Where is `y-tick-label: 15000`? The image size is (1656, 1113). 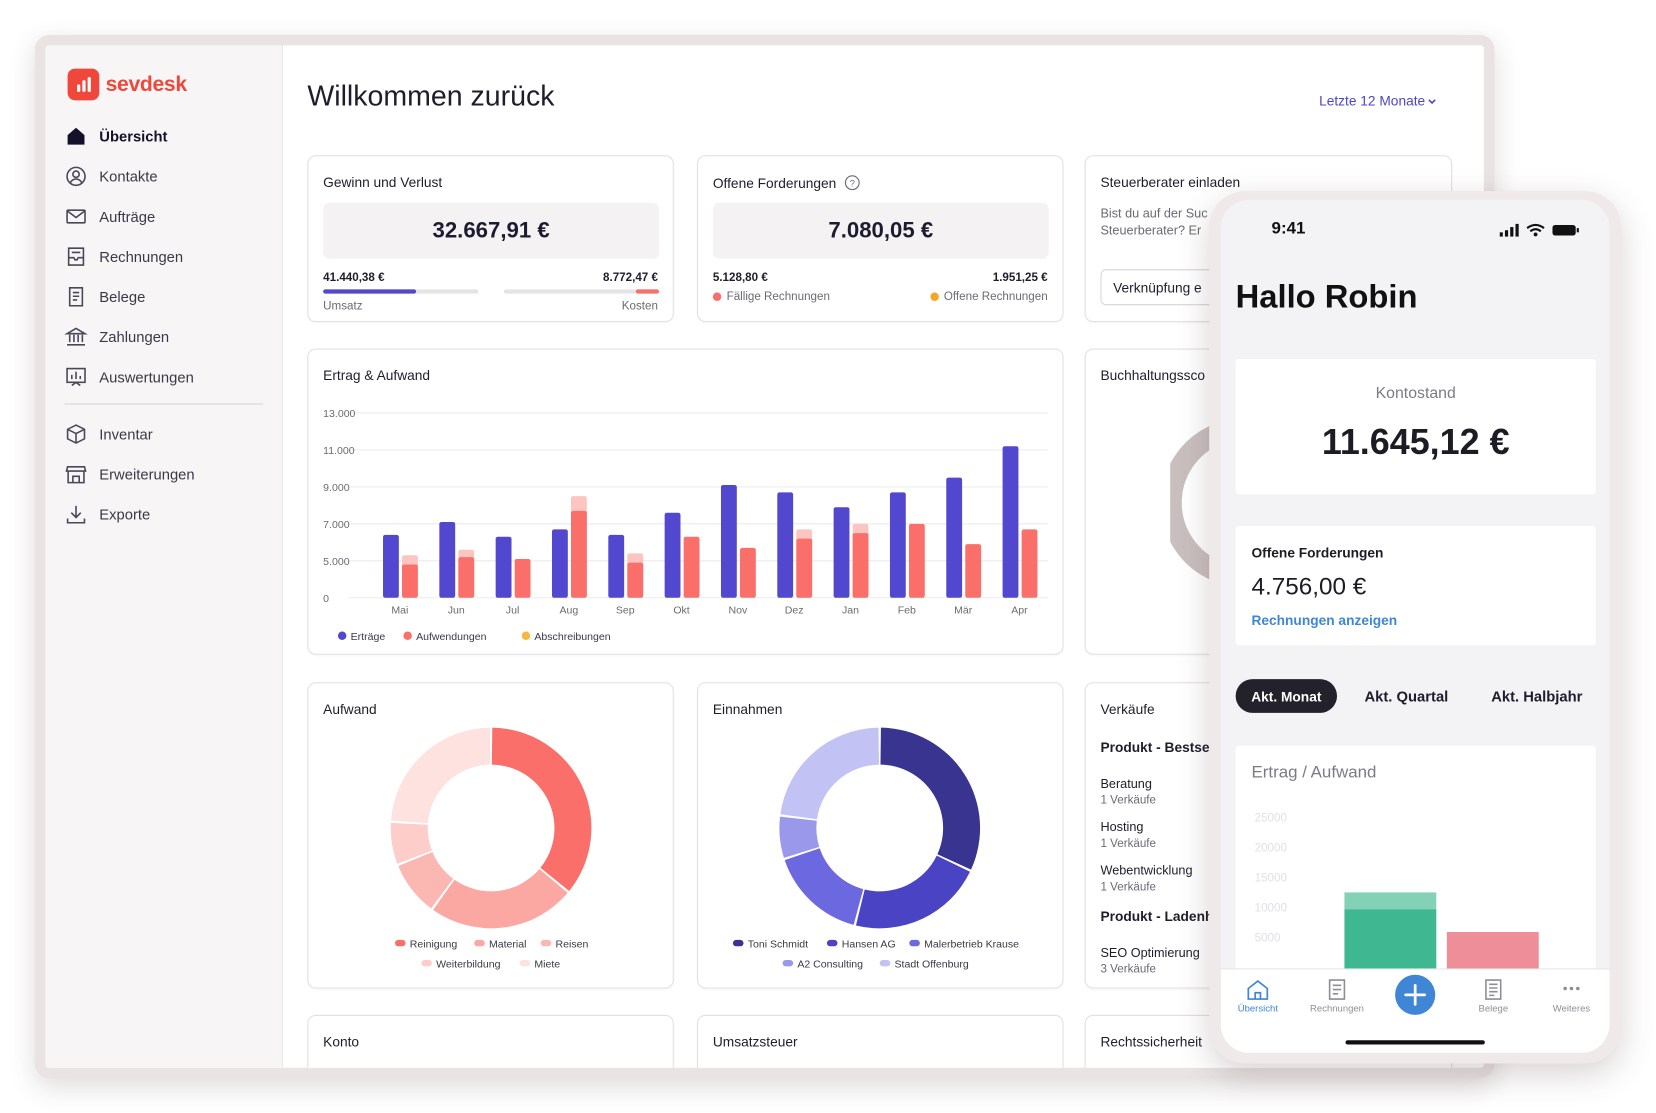
y-tick-label: 15000 is located at coordinates (1271, 878).